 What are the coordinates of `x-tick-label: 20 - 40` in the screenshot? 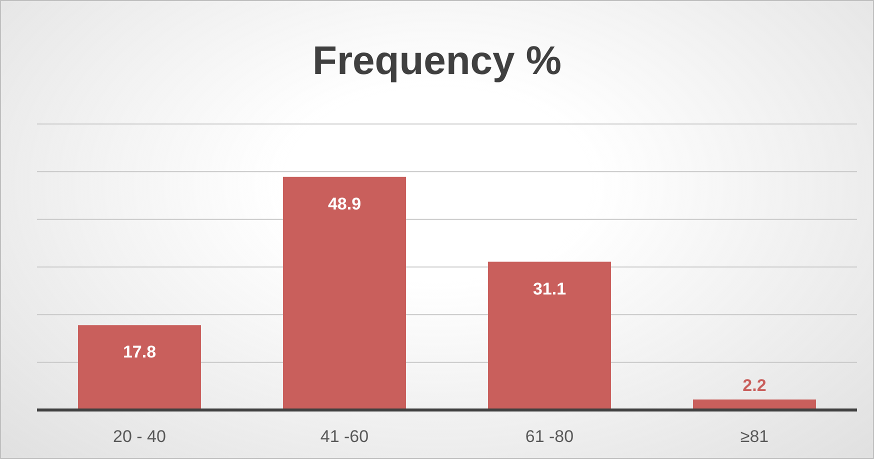 It's located at (139, 436).